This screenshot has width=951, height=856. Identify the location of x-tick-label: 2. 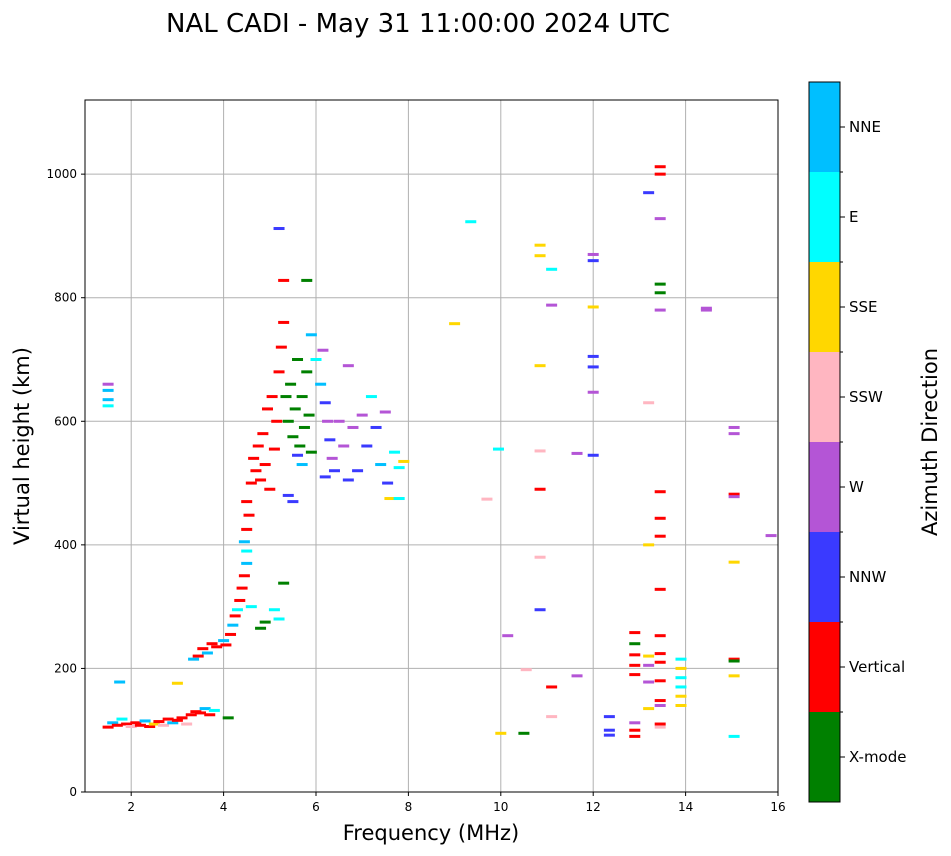
(131, 807).